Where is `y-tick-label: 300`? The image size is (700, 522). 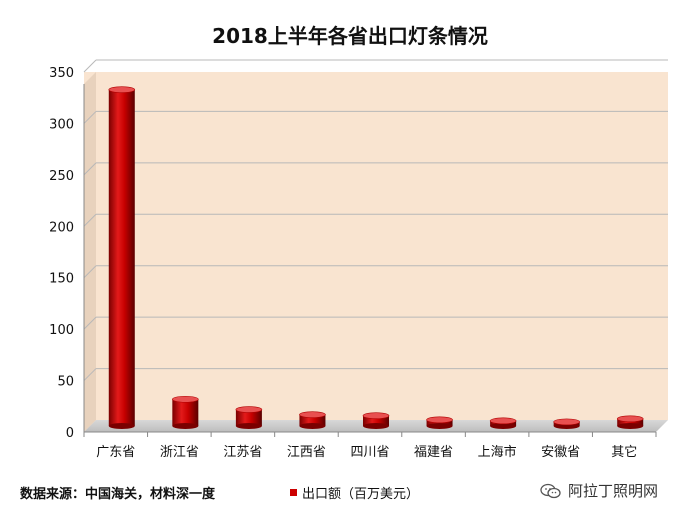 y-tick-label: 300 is located at coordinates (61, 124).